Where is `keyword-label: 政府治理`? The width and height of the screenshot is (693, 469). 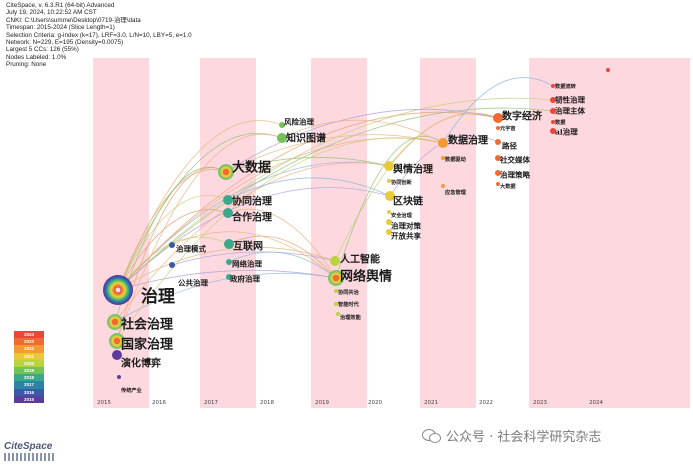
keyword-label: 政府治理 is located at coordinates (245, 279).